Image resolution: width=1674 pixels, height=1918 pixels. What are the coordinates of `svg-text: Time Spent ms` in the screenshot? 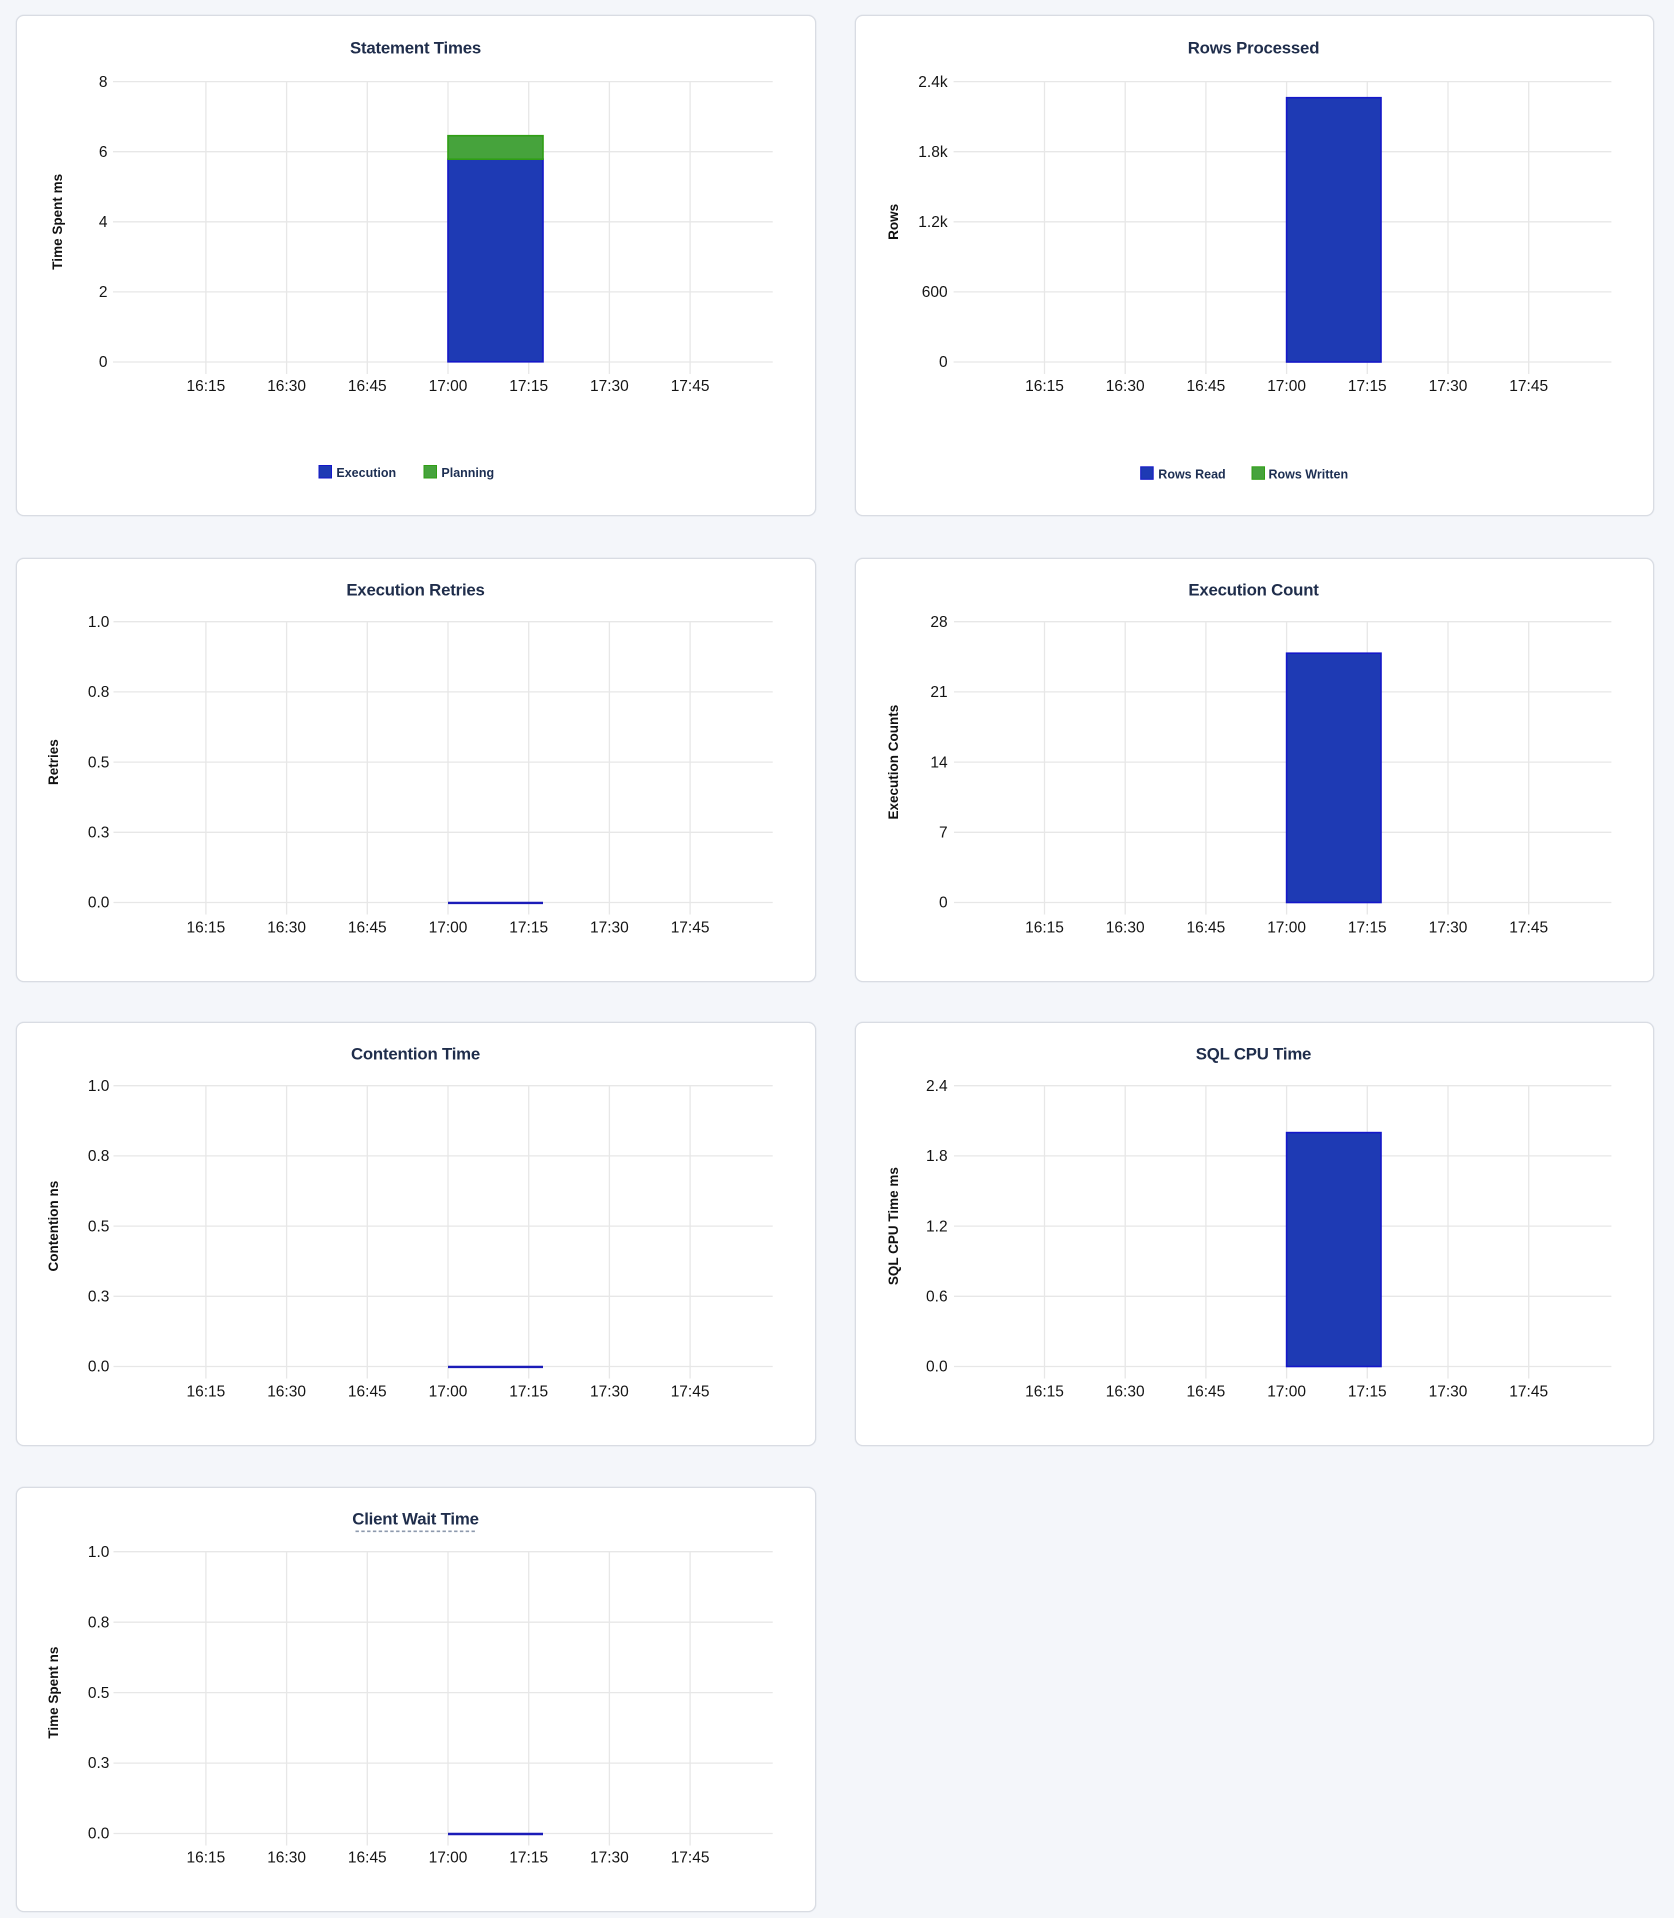 It's located at (57, 222).